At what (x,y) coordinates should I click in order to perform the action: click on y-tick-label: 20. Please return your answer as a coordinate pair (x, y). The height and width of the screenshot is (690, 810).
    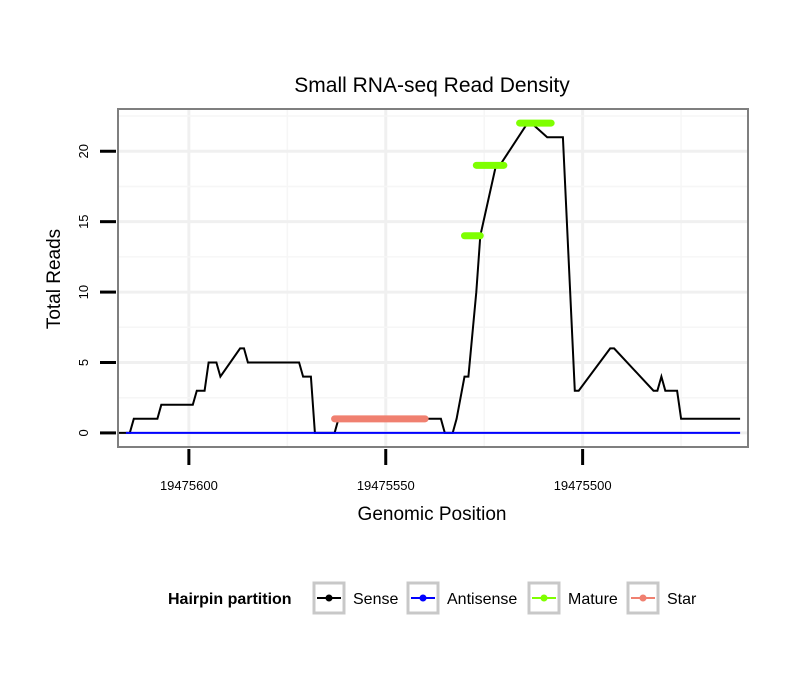
    Looking at the image, I should click on (83, 151).